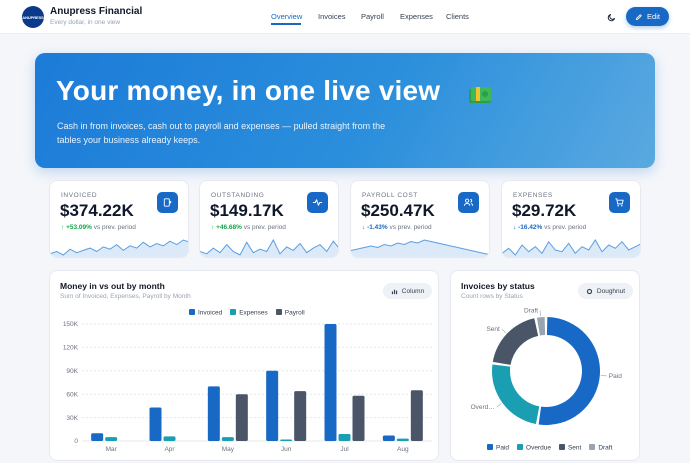 The image size is (690, 463). Describe the element at coordinates (544, 210) in the screenshot. I see `kpi-value: $29.72K` at that location.